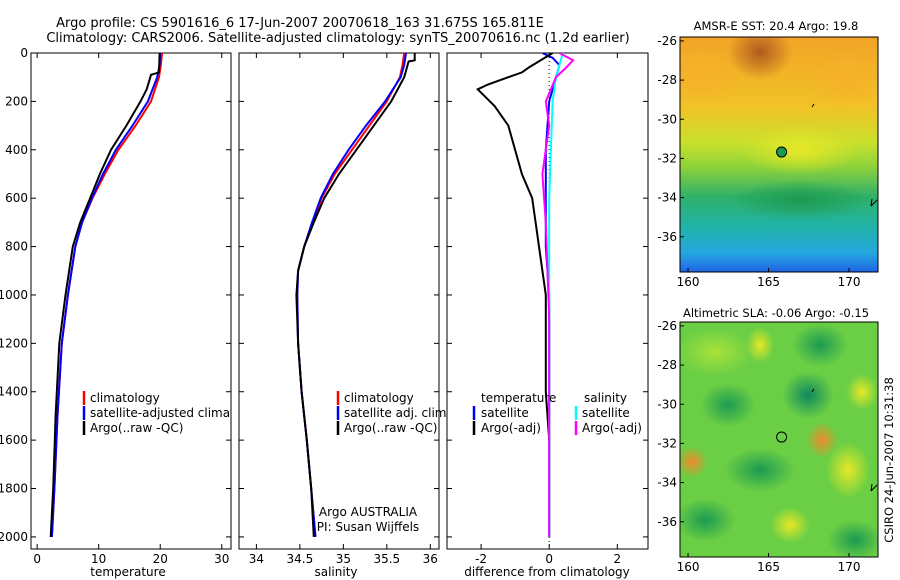 Image resolution: width=900 pixels, height=580 pixels. Describe the element at coordinates (518, 398) in the screenshot. I see `legend-header-temperature: temperature` at that location.